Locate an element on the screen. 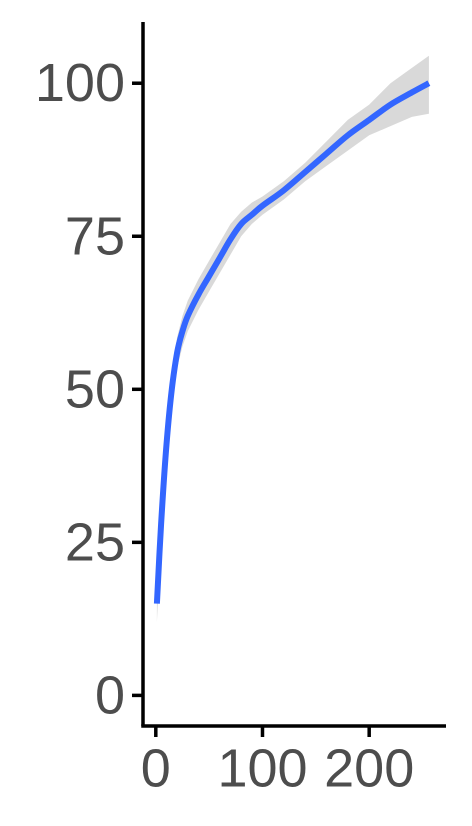 Image resolution: width=472 pixels, height=826 pixels. y-tick-label: 100 is located at coordinates (80, 83).